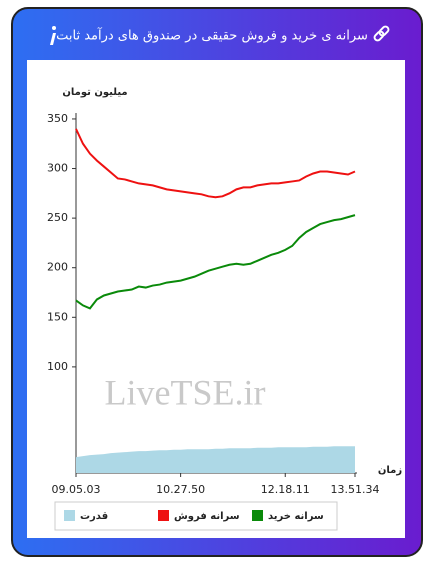 This screenshot has width=433, height=574. I want to click on watermark: LiveTSE.ir, so click(185, 392).